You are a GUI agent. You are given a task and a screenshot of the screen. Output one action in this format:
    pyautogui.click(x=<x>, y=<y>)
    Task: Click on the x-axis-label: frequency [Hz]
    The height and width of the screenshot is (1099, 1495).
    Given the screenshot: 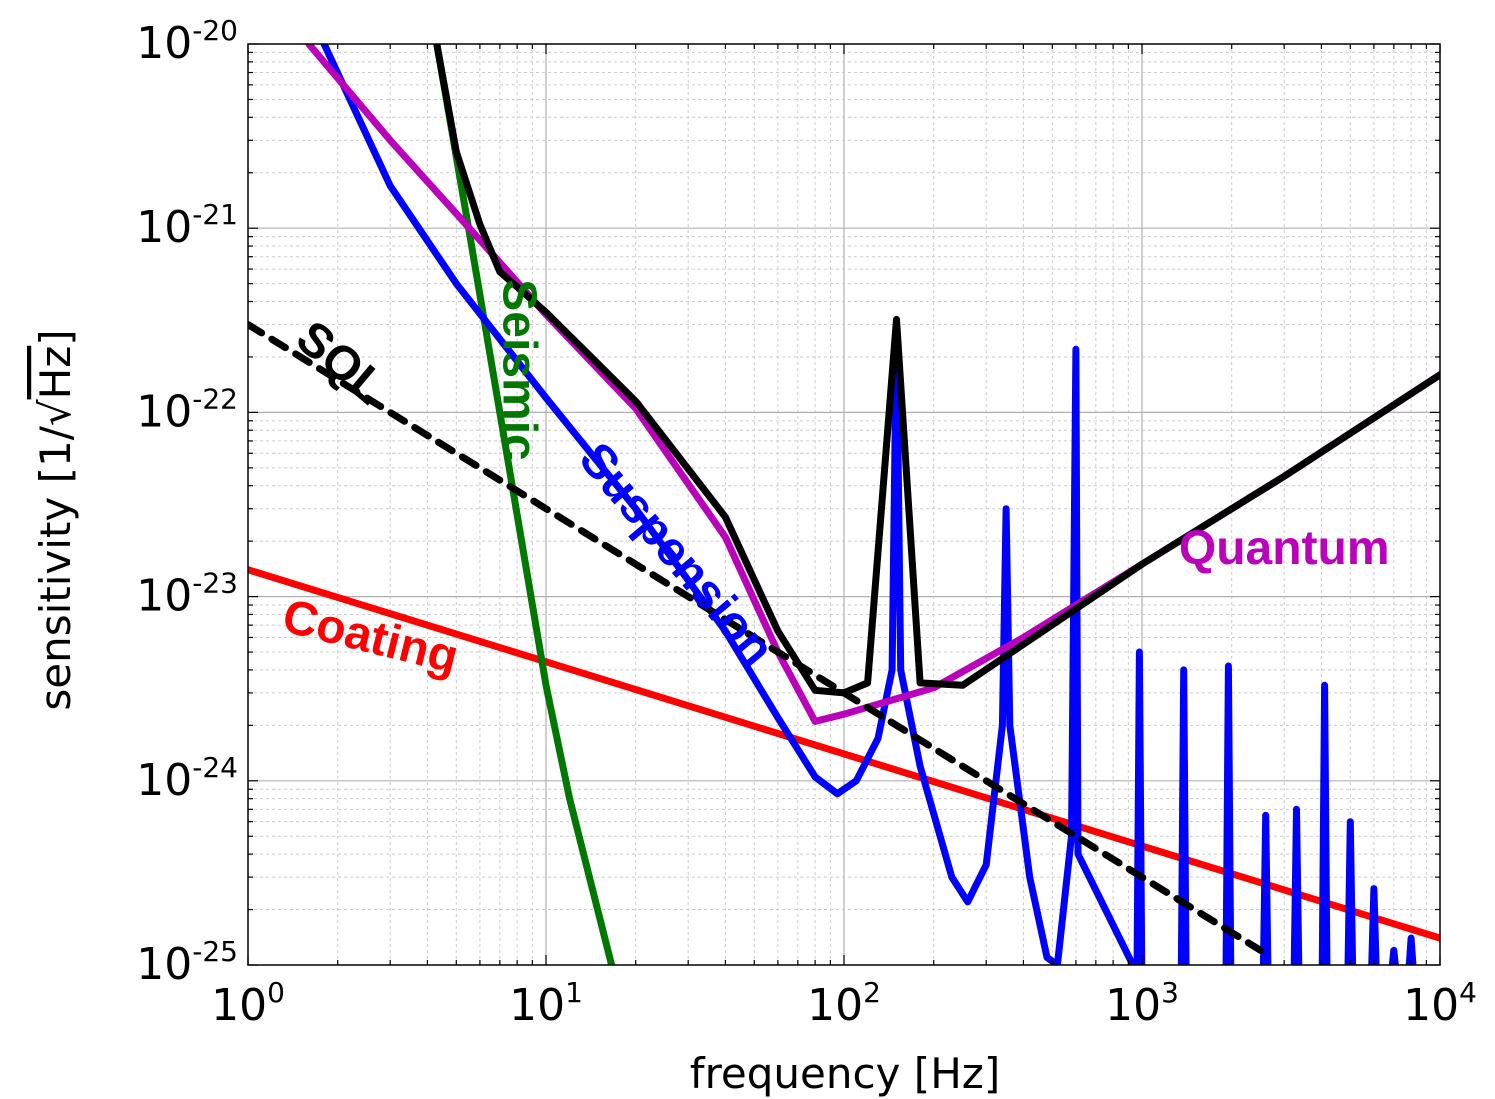 What is the action you would take?
    pyautogui.click(x=845, y=1073)
    